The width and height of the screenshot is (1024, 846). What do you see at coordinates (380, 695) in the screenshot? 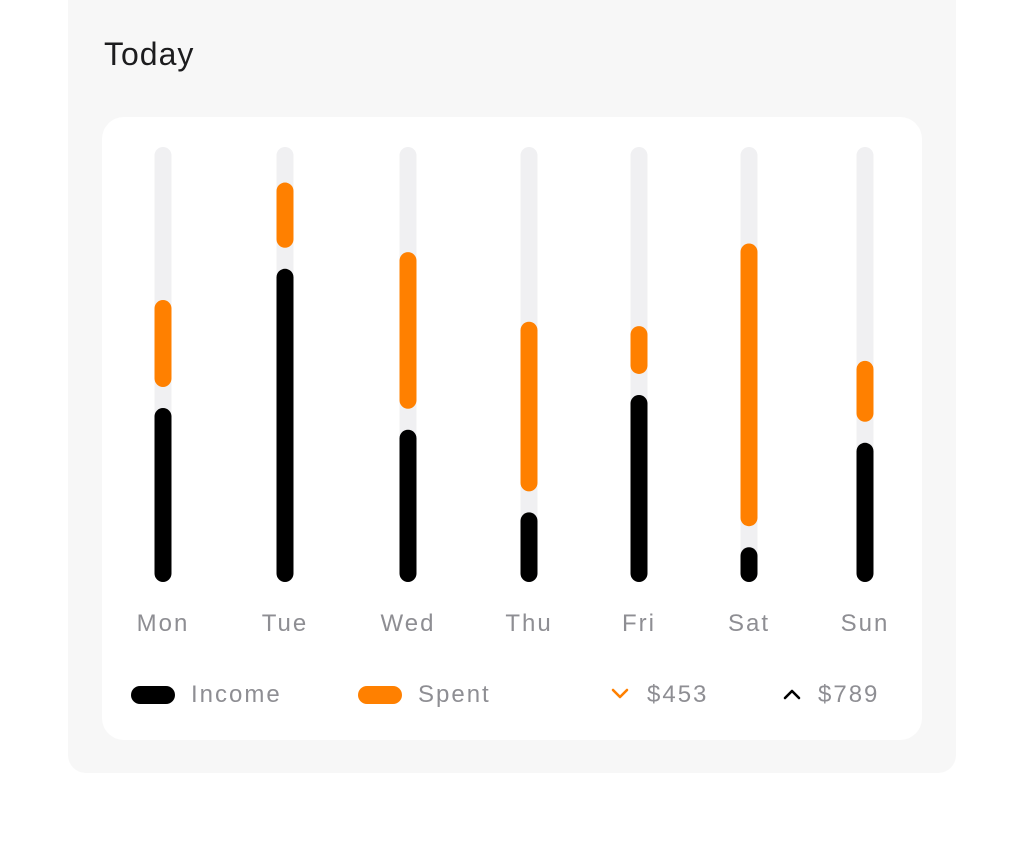
I see `spent-legend-swatch` at bounding box center [380, 695].